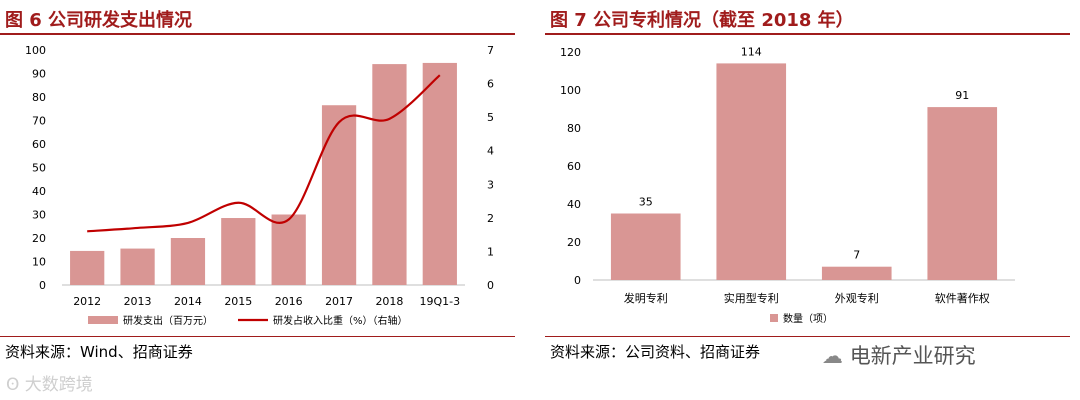 This screenshot has height=400, width=1080. What do you see at coordinates (264, 153) in the screenshot?
I see `ratio-line` at bounding box center [264, 153].